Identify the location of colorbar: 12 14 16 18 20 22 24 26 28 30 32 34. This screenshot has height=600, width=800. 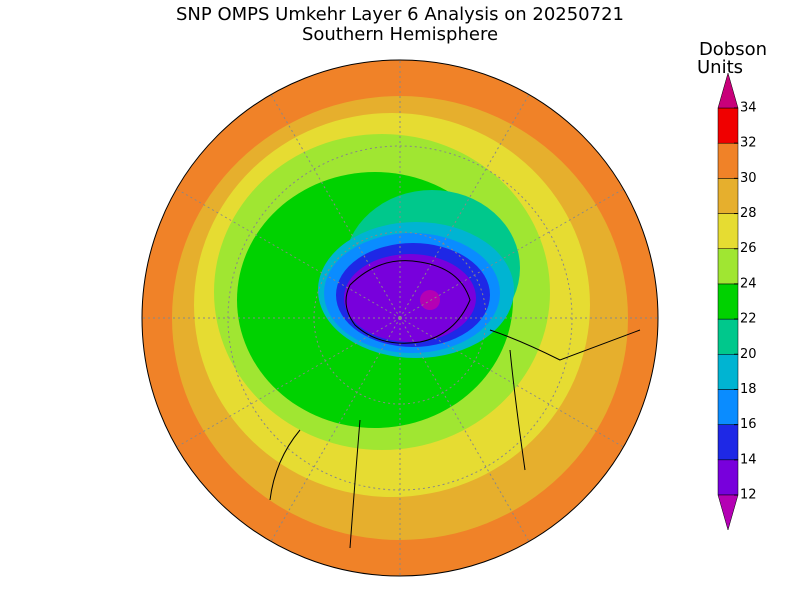
(737, 301).